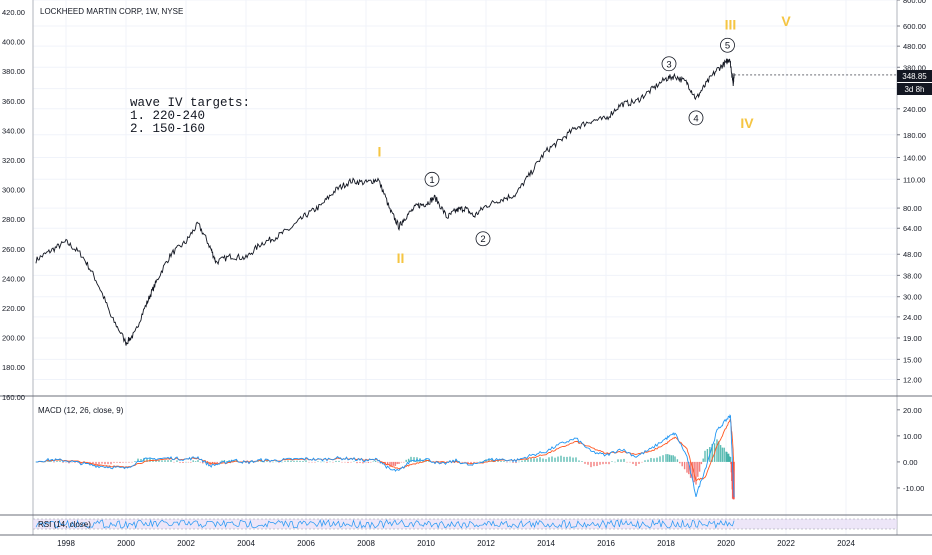  What do you see at coordinates (13, 397) in the screenshot?
I see `left-tick-label-partial: 160.00` at bounding box center [13, 397].